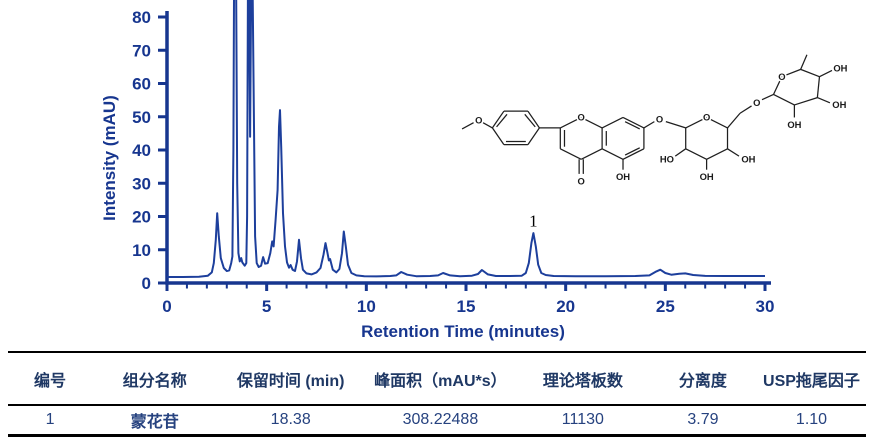  What do you see at coordinates (154, 381) in the screenshot?
I see `col-header-component-name: 组分名称` at bounding box center [154, 381].